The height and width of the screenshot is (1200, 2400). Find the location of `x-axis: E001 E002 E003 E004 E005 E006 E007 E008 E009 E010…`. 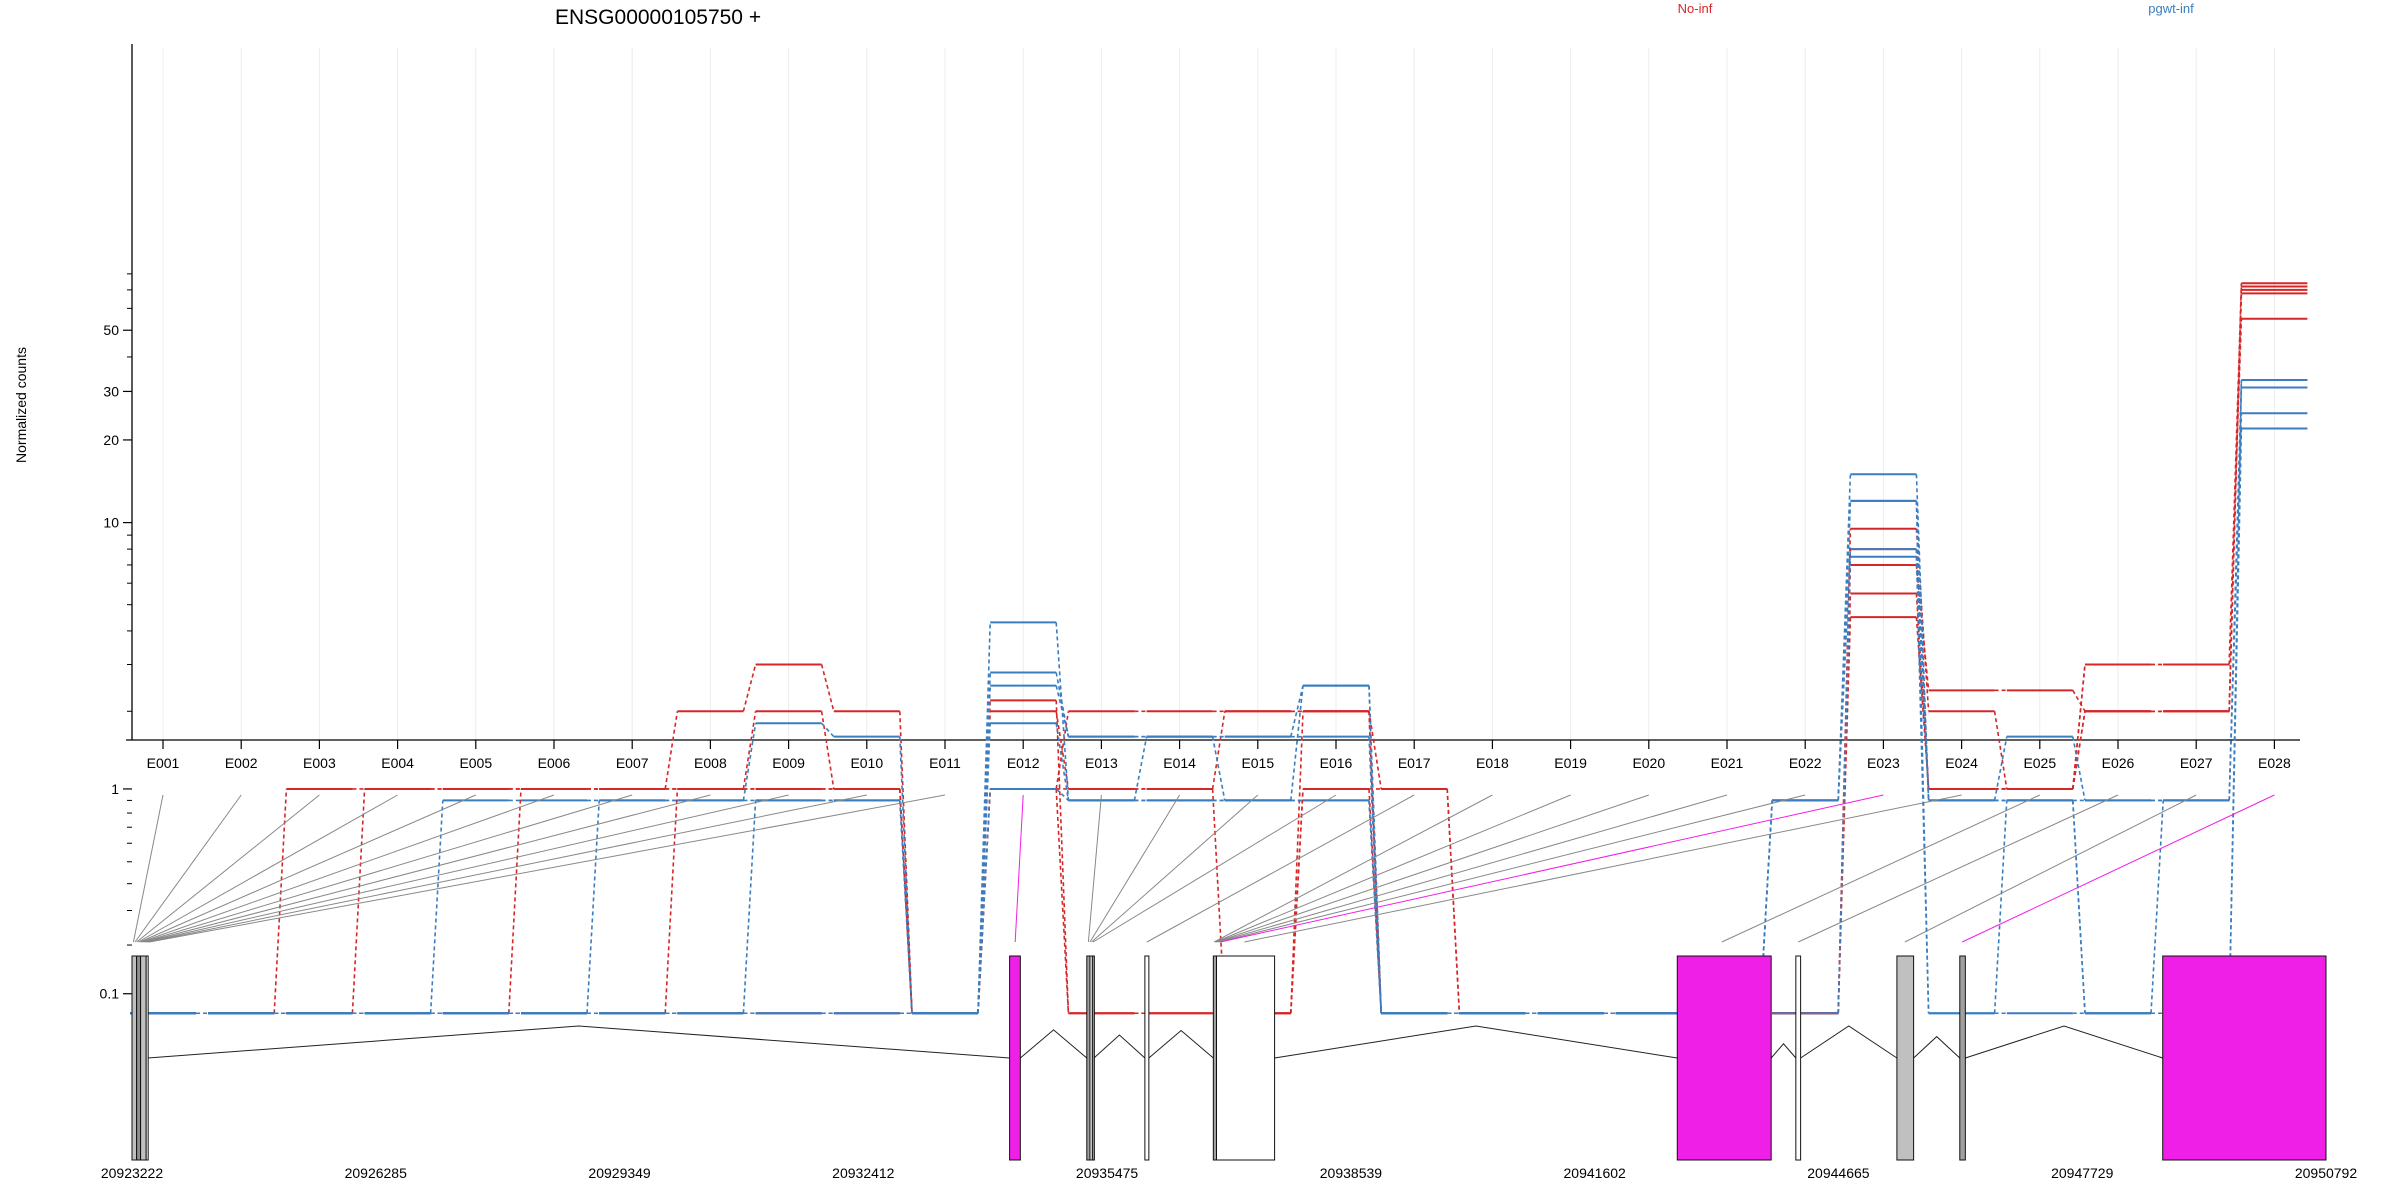

x-axis: E001 E002 E003 E004 E005 E006 E007 E008 E009 E010… is located at coordinates (1213, 755).